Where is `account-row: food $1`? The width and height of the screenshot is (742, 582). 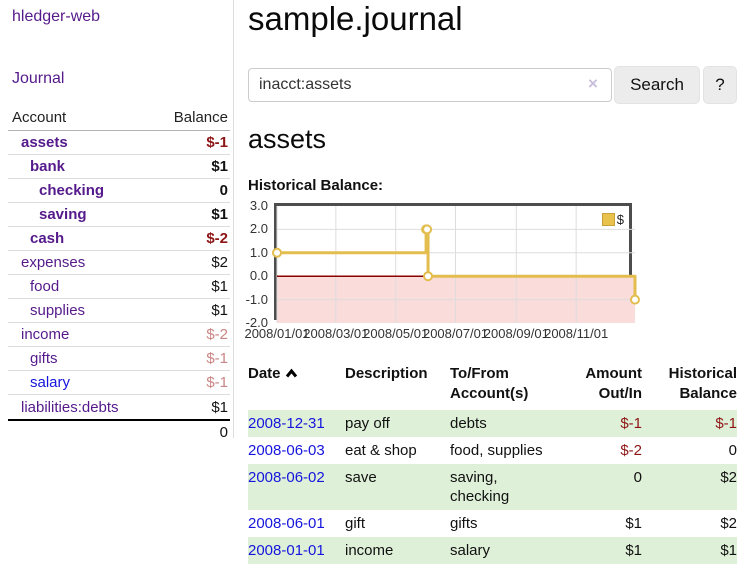 account-row: food $1 is located at coordinates (119, 287).